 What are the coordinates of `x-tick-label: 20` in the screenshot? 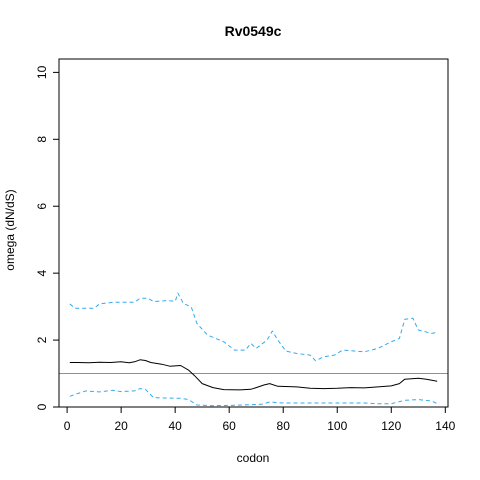 It's located at (121, 426).